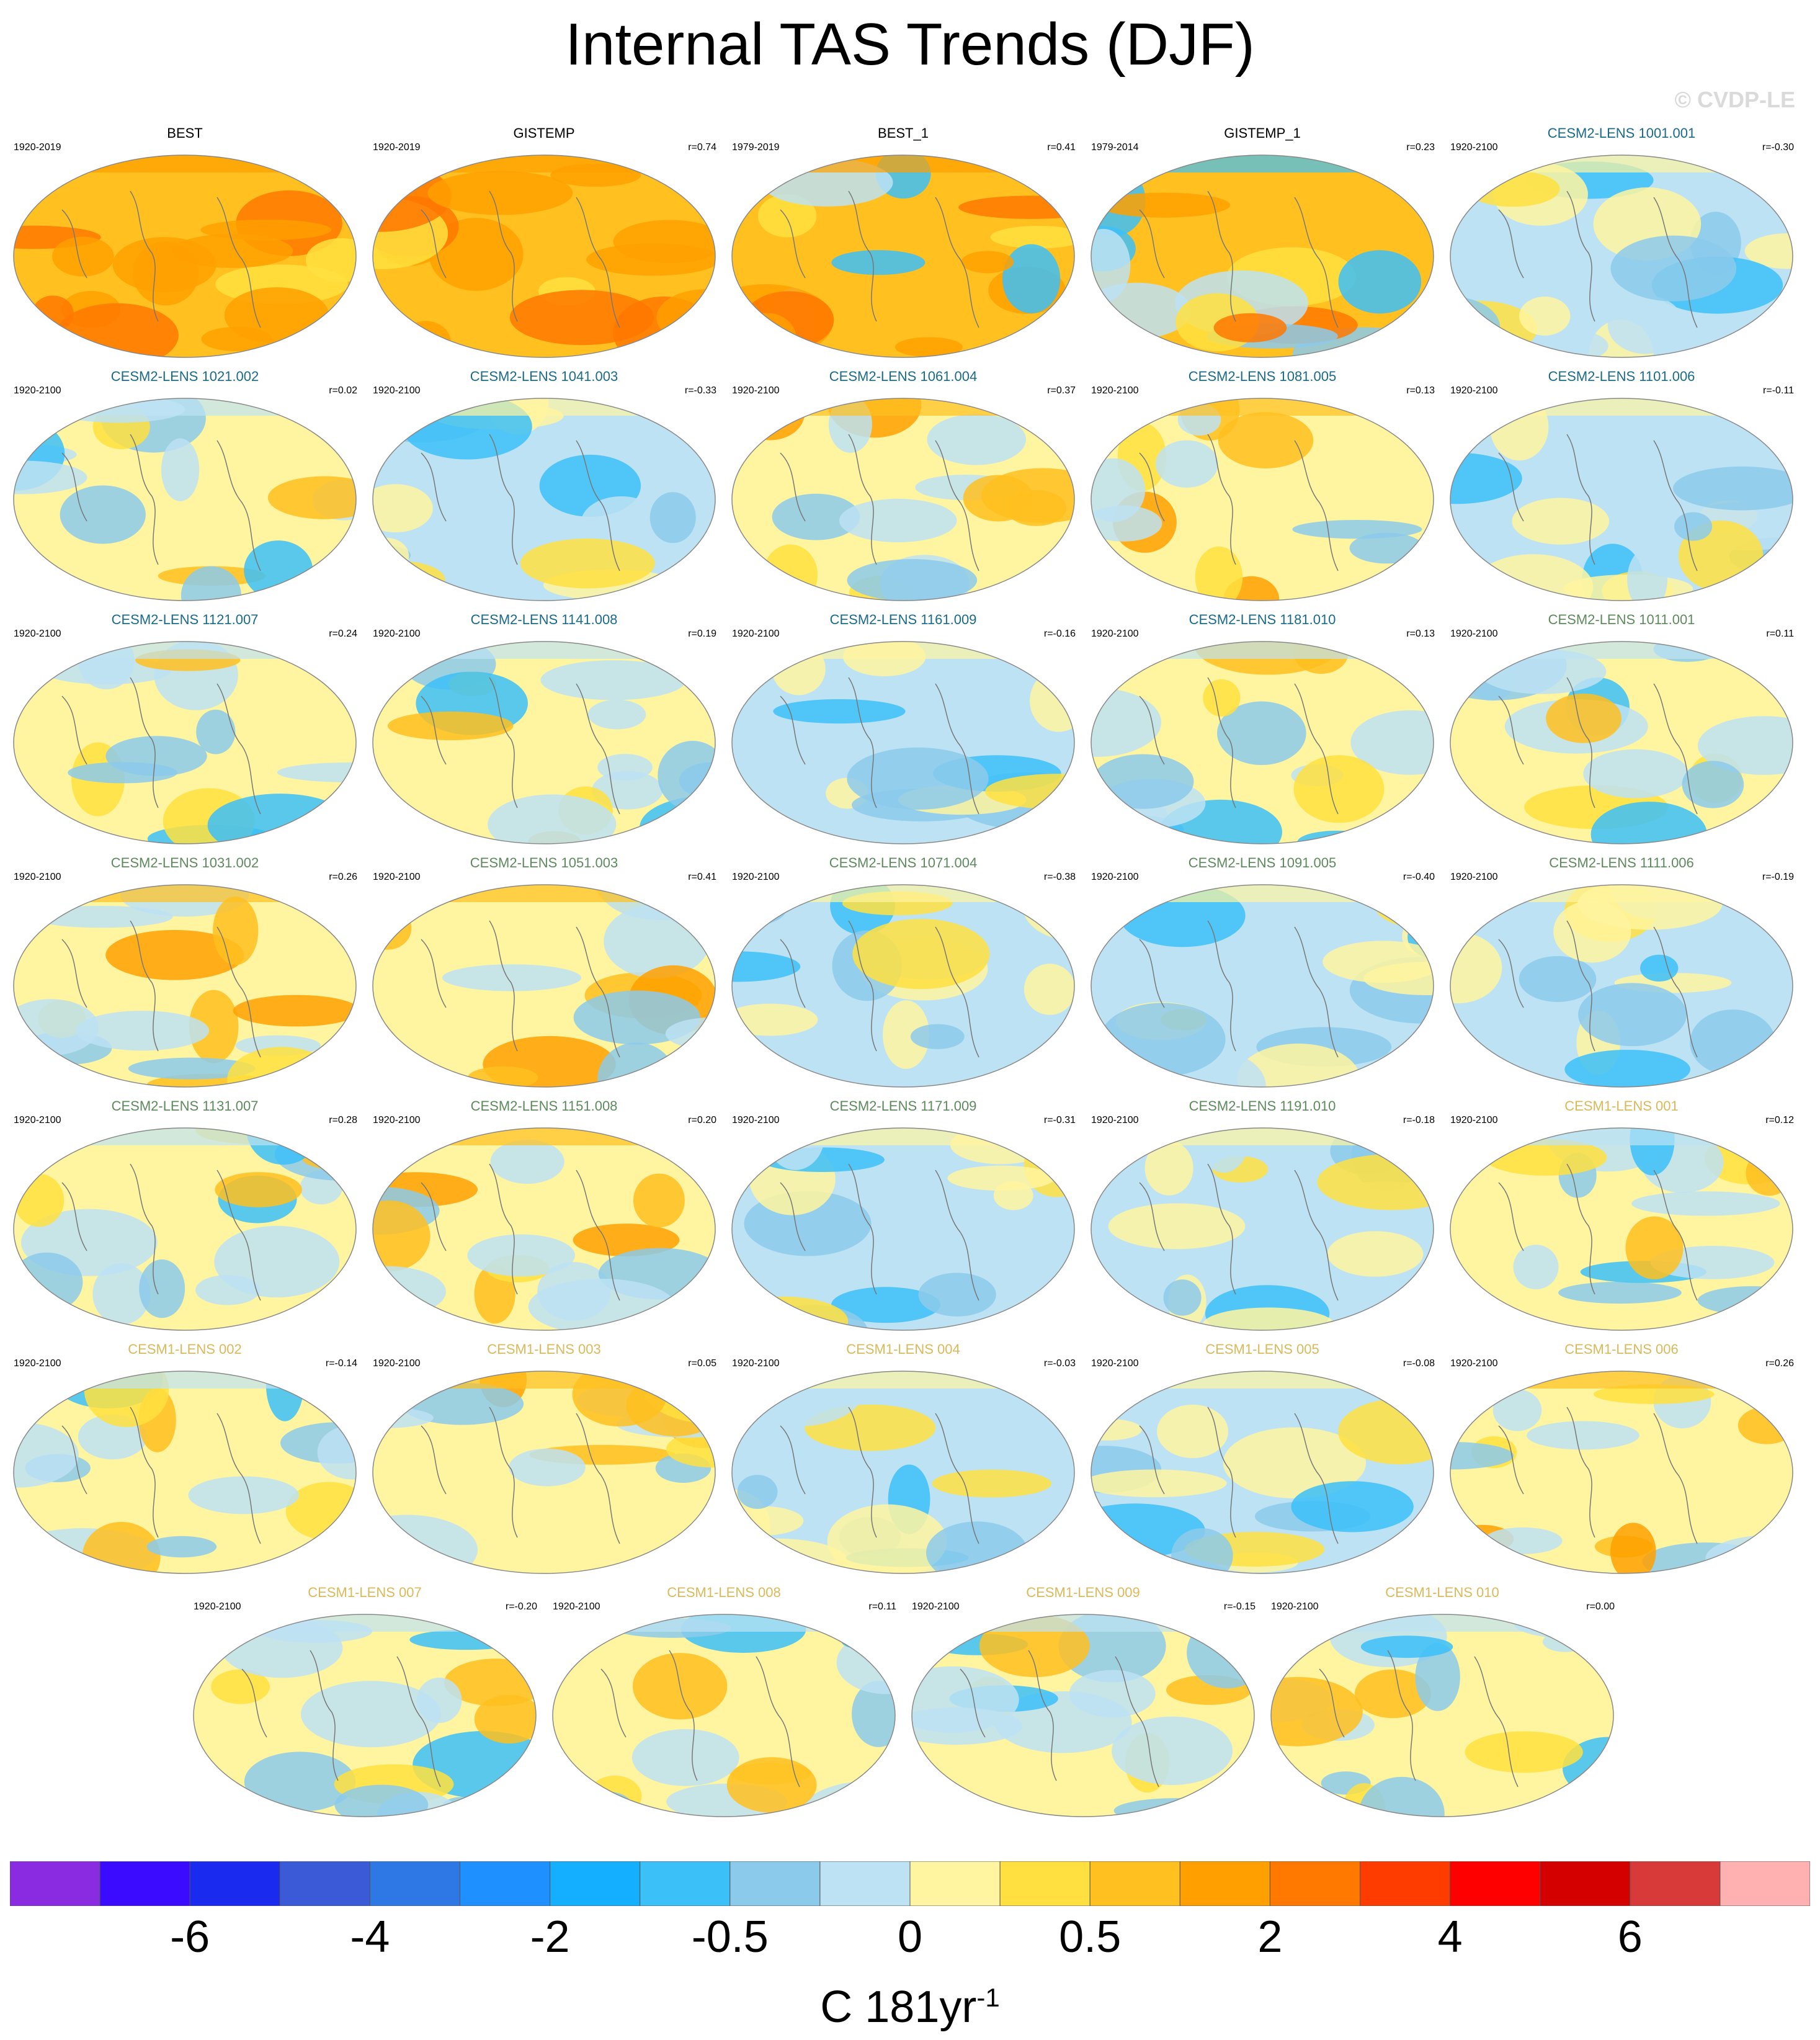 The image size is (1820, 2040). Describe the element at coordinates (1419, 1363) in the screenshot. I see `panel-correlation: r=-0.08` at that location.